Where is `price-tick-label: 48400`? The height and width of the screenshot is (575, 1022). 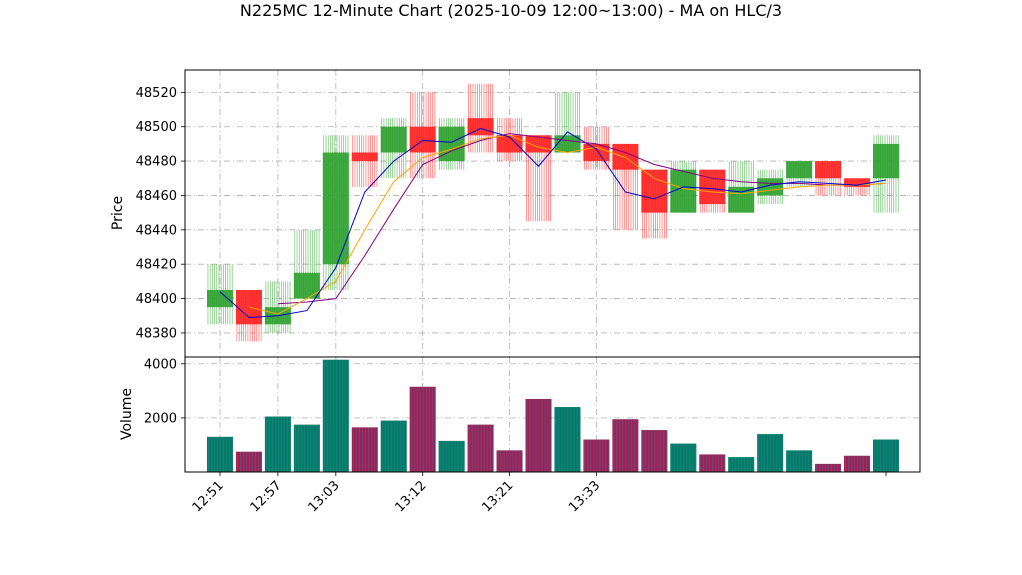 price-tick-label: 48400 is located at coordinates (156, 299).